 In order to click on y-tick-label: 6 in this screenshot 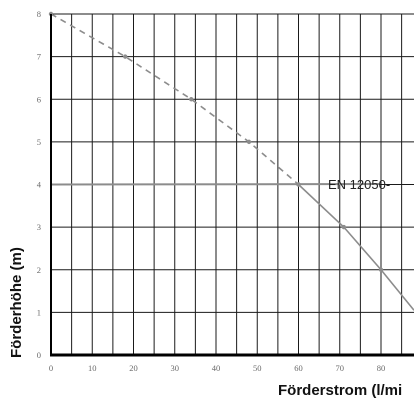, I will do `click(39, 99)`.